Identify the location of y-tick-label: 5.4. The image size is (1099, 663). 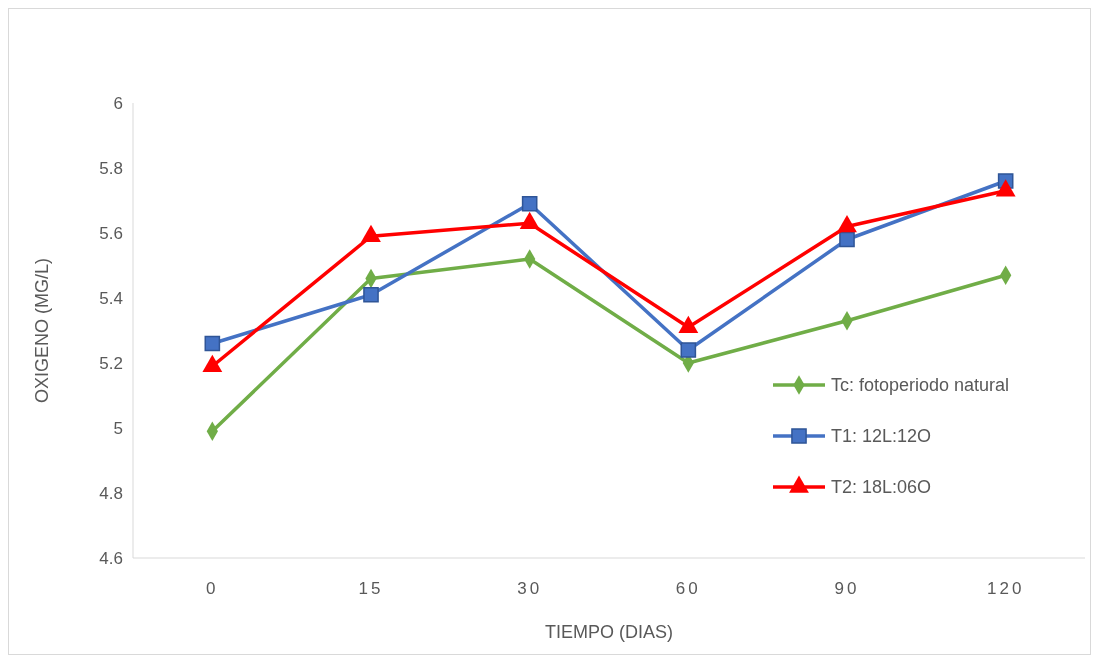
(111, 298).